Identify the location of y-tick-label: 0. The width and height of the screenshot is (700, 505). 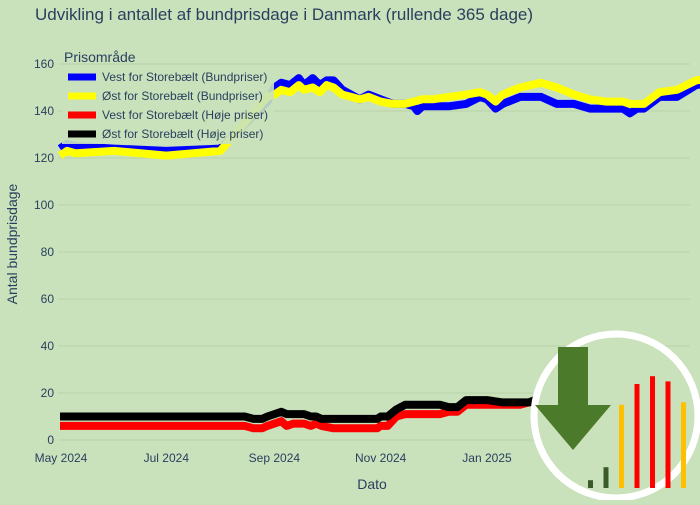
(50, 440).